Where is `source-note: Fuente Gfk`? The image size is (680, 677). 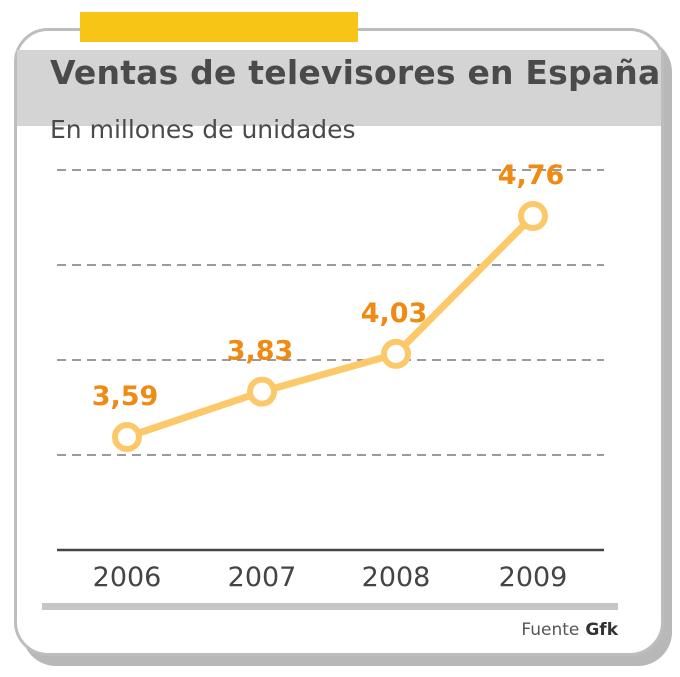
source-note: Fuente Gfk is located at coordinates (569, 630).